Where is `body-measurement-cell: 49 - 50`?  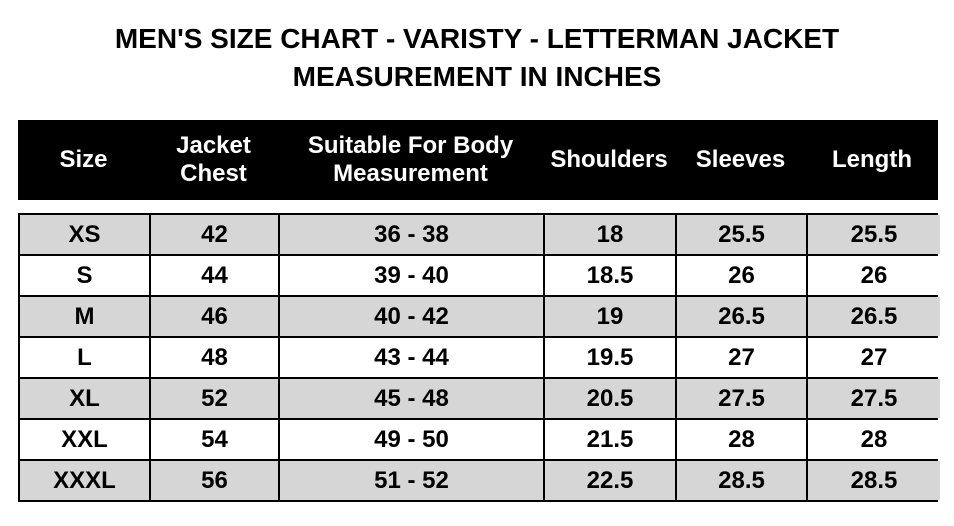 body-measurement-cell: 49 - 50 is located at coordinates (412, 439).